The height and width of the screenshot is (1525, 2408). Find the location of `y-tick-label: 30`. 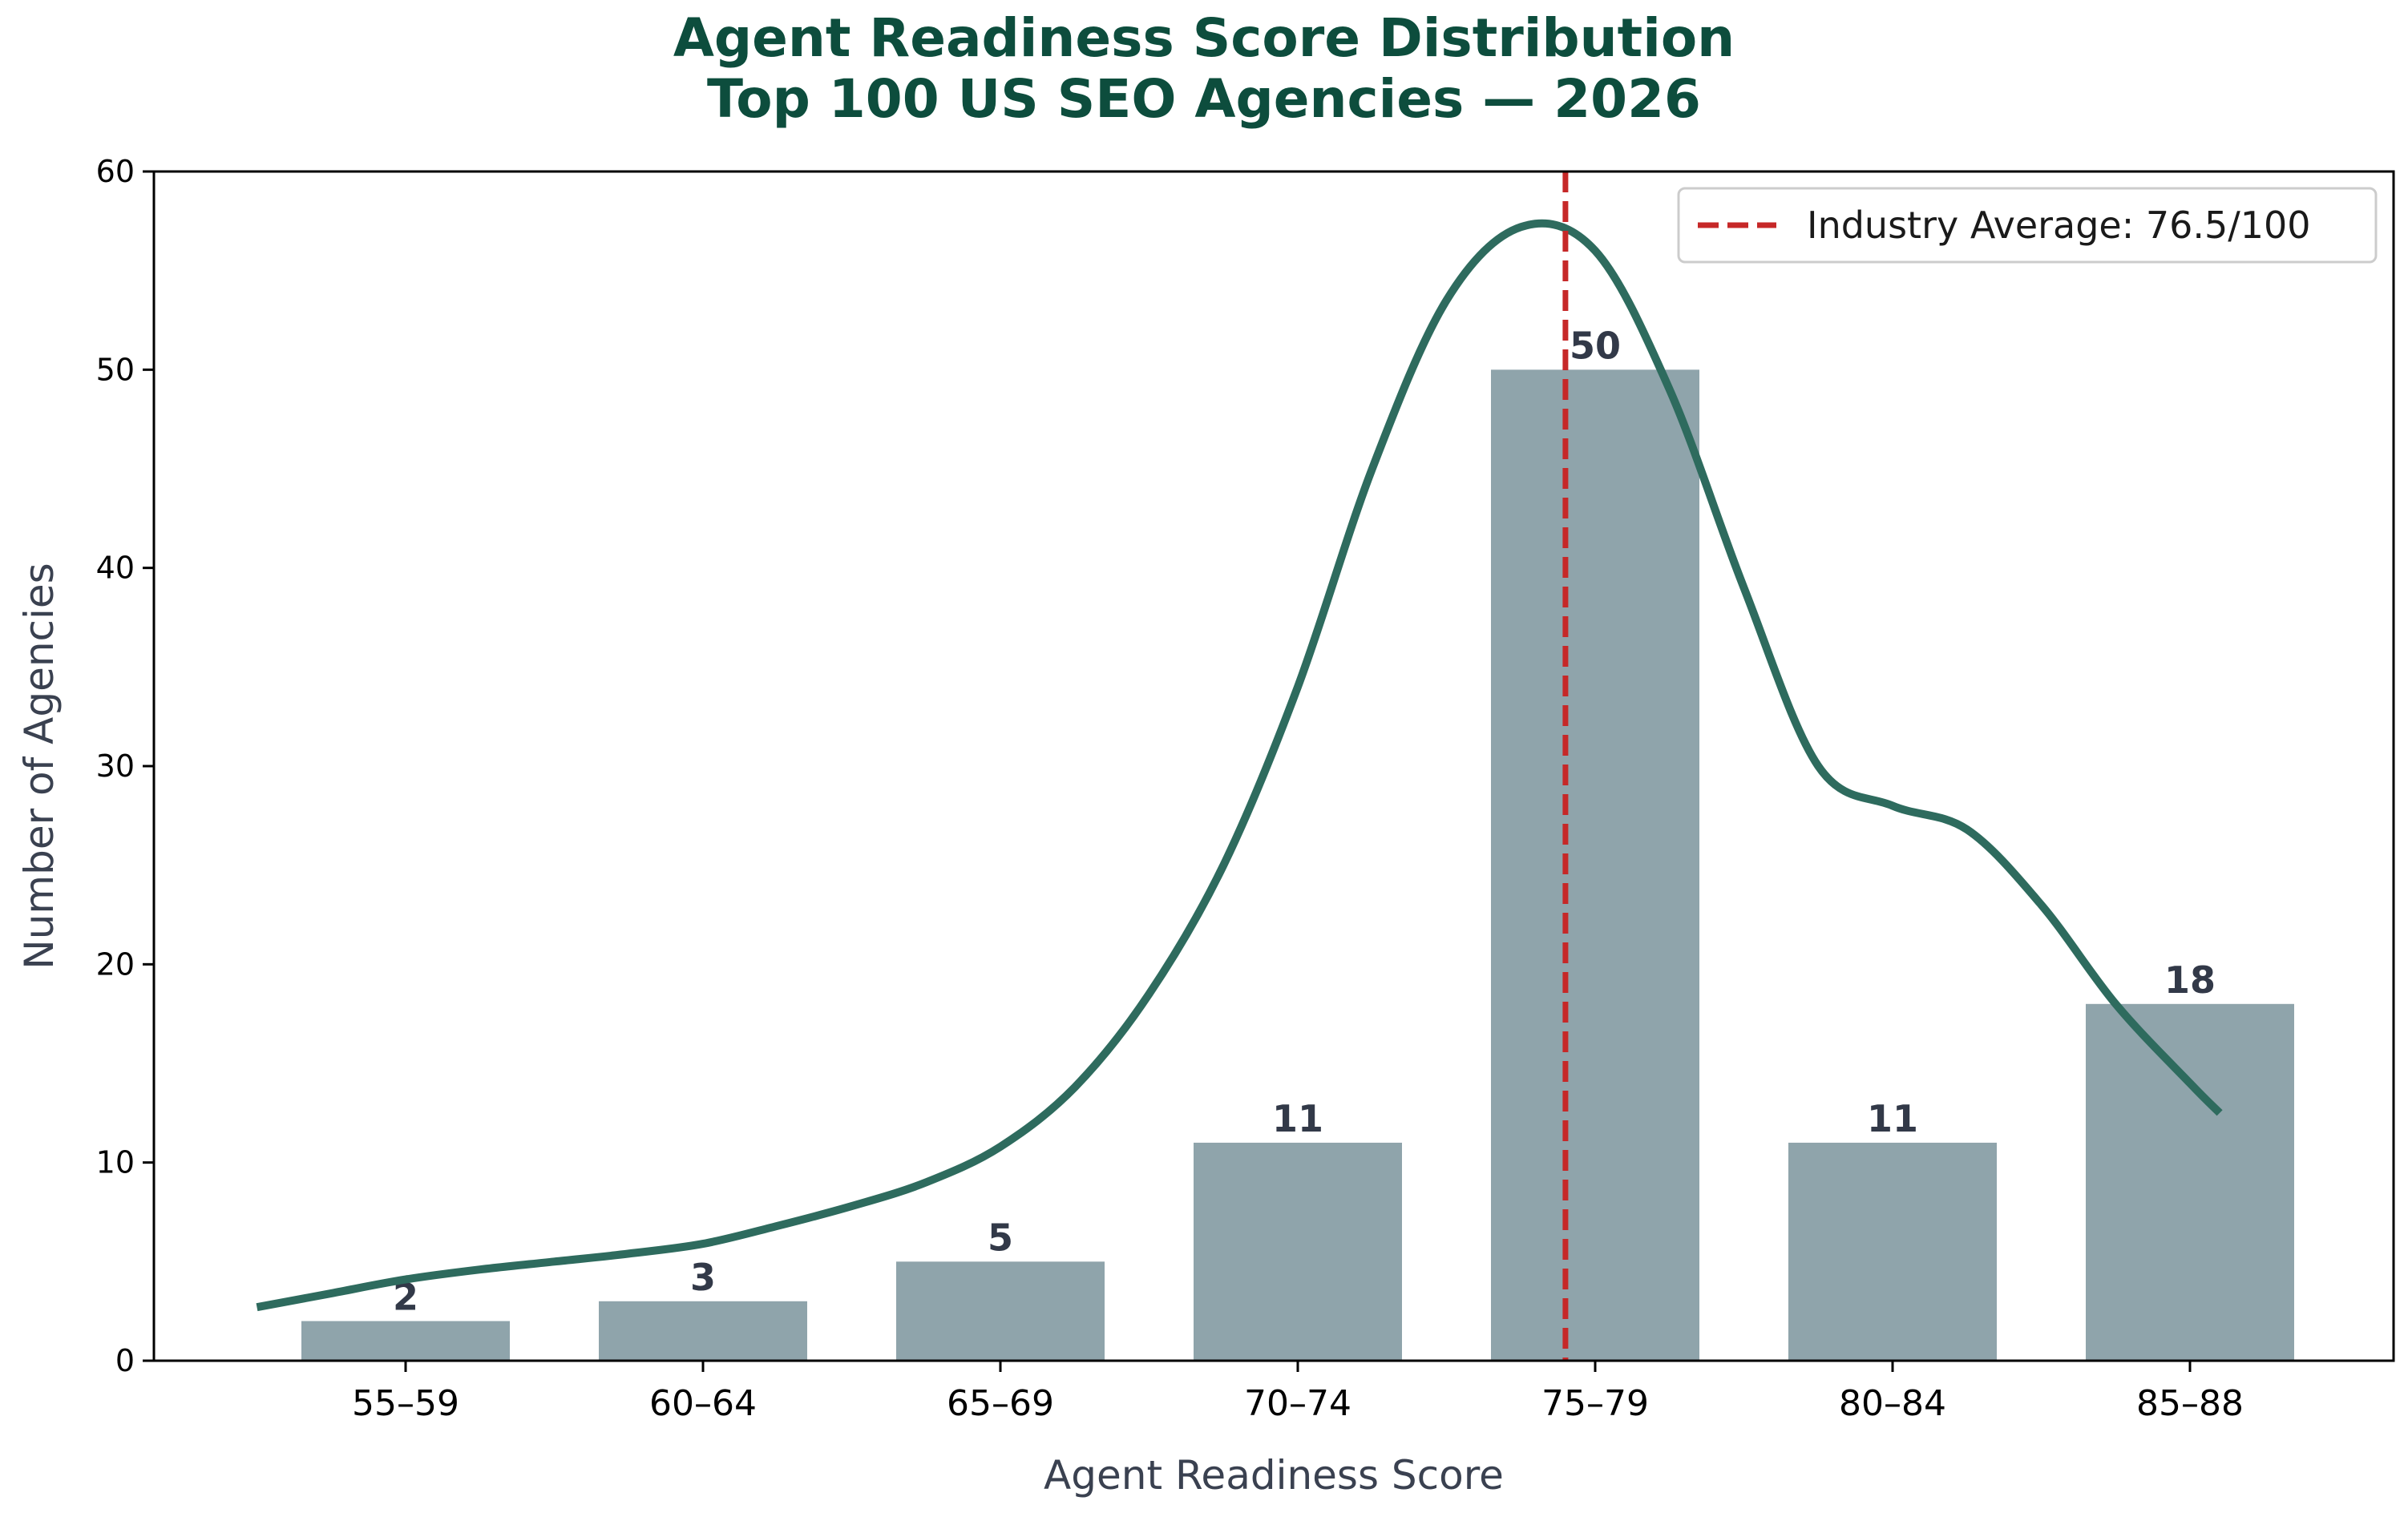

y-tick-label: 30 is located at coordinates (115, 766).